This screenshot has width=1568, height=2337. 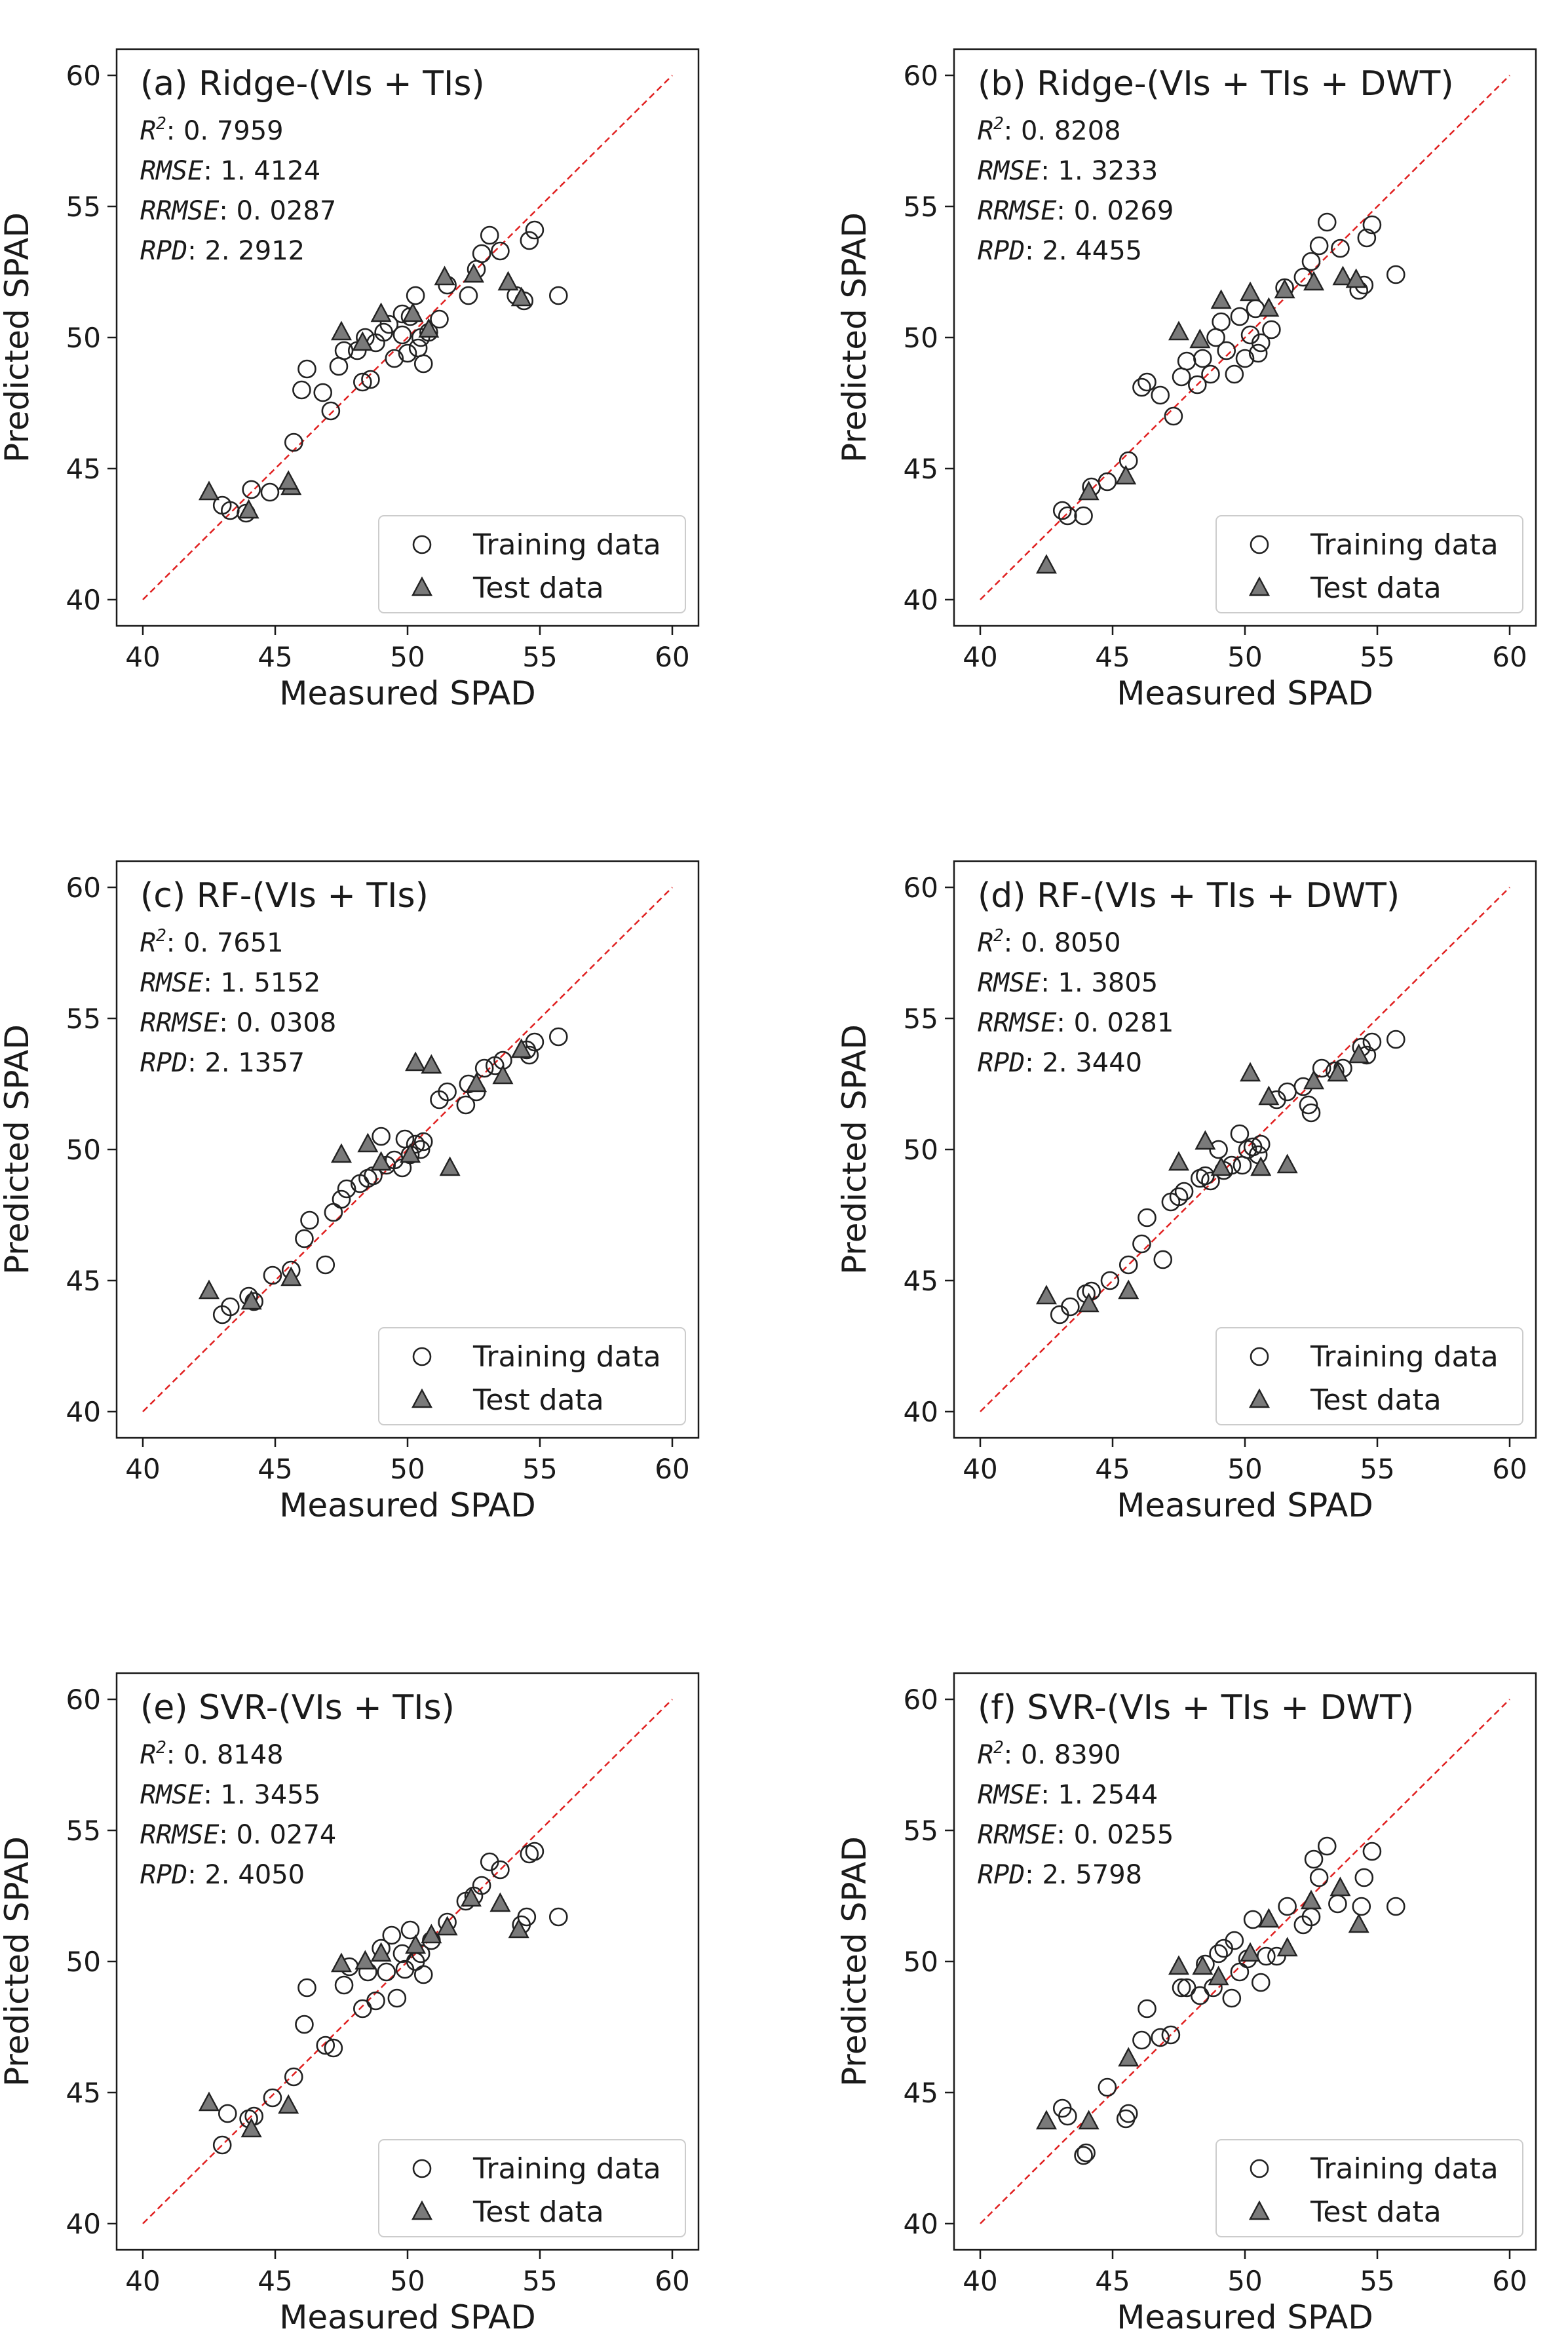 What do you see at coordinates (854, 1149) in the screenshot?
I see `y-axis-label: Predicted SPAD` at bounding box center [854, 1149].